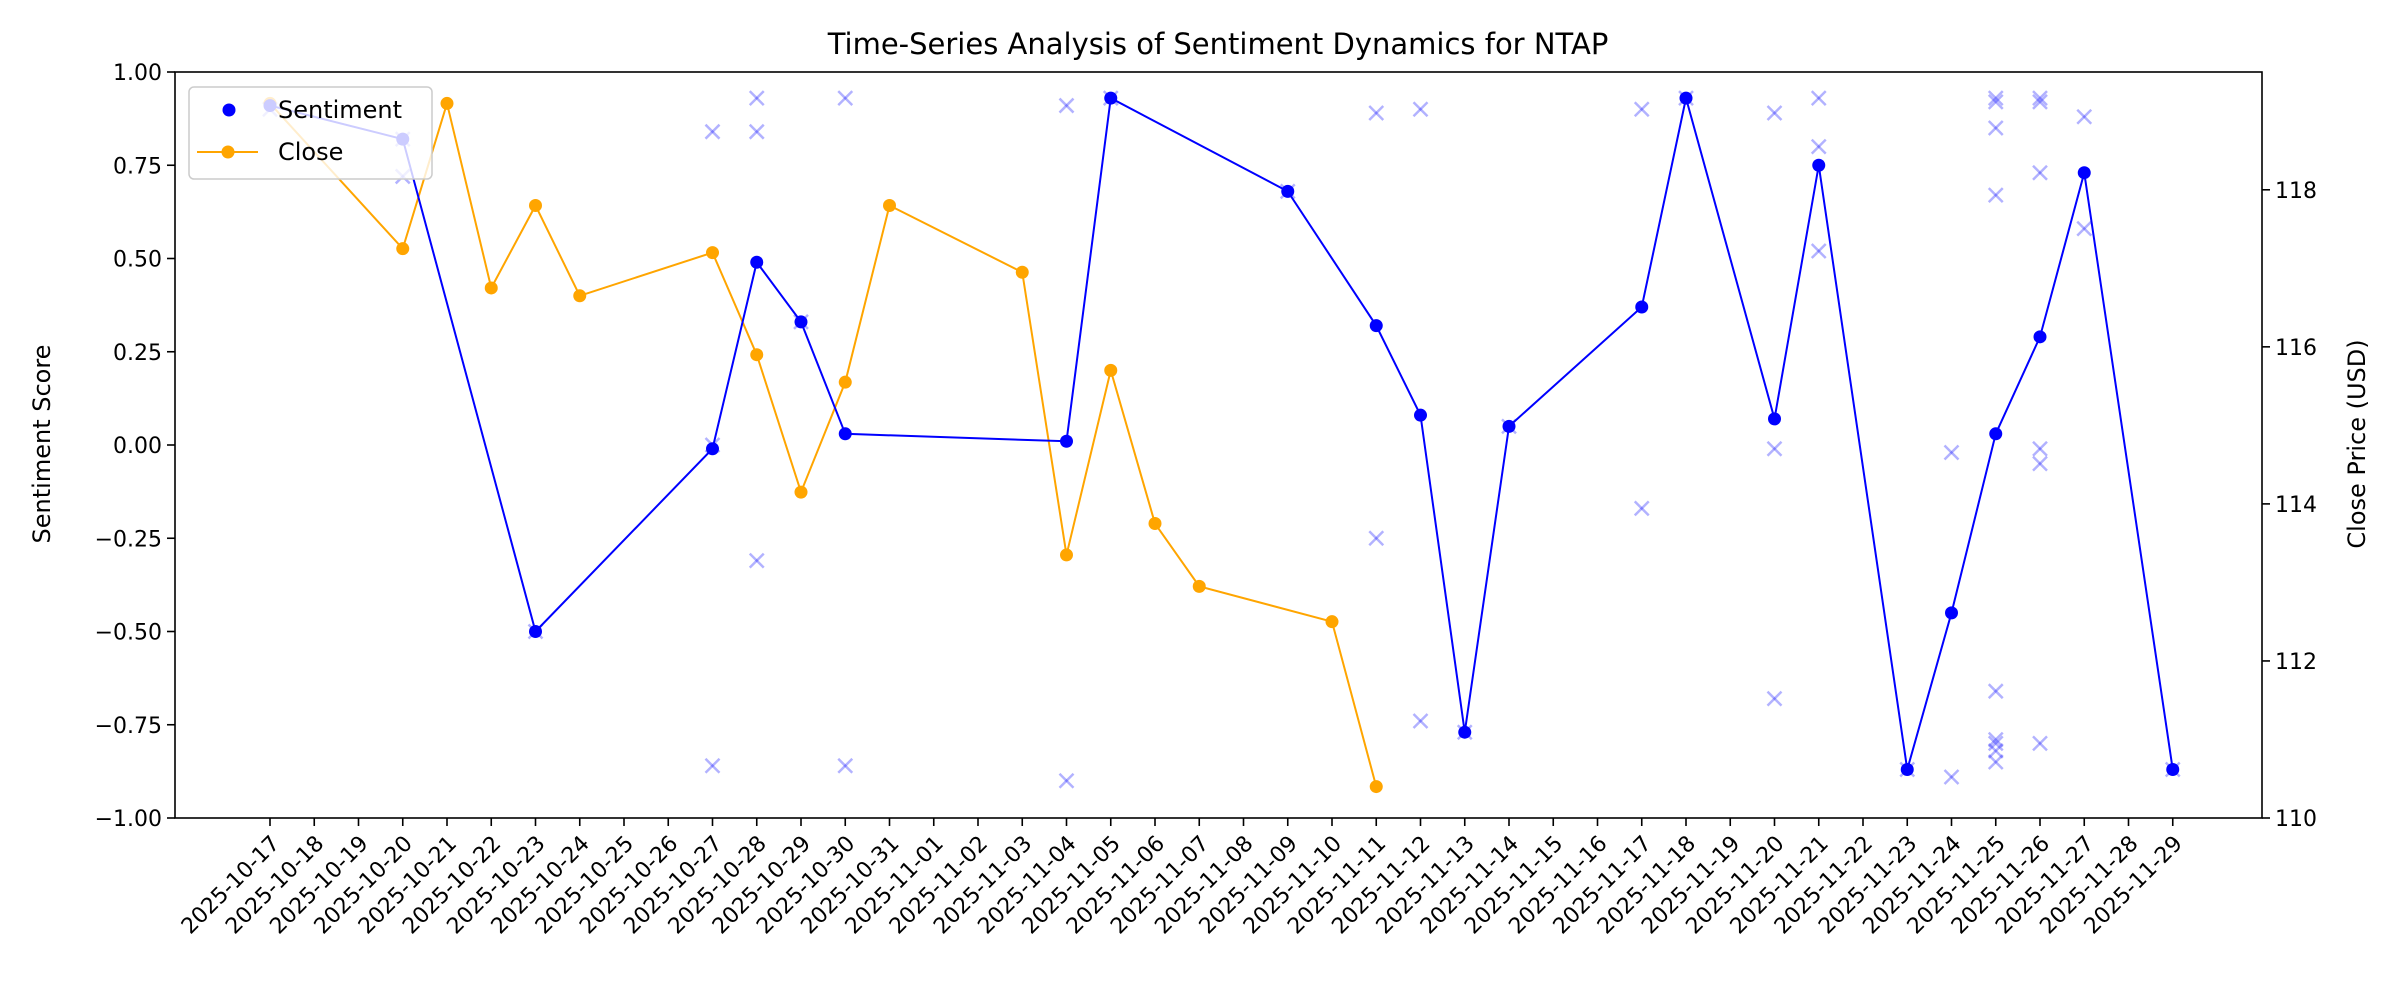  Describe the element at coordinates (340, 110) in the screenshot. I see `legend-label-sentiment: Sentiment` at that location.